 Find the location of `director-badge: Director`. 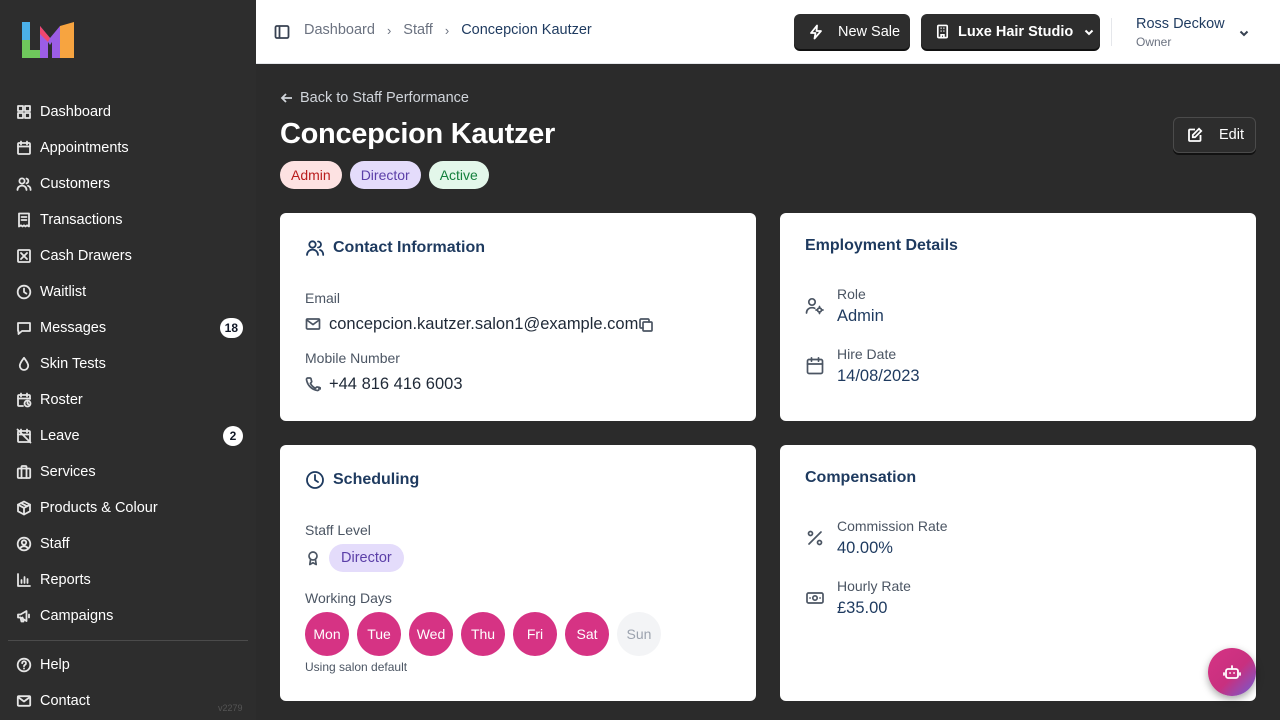

director-badge: Director is located at coordinates (385, 175).